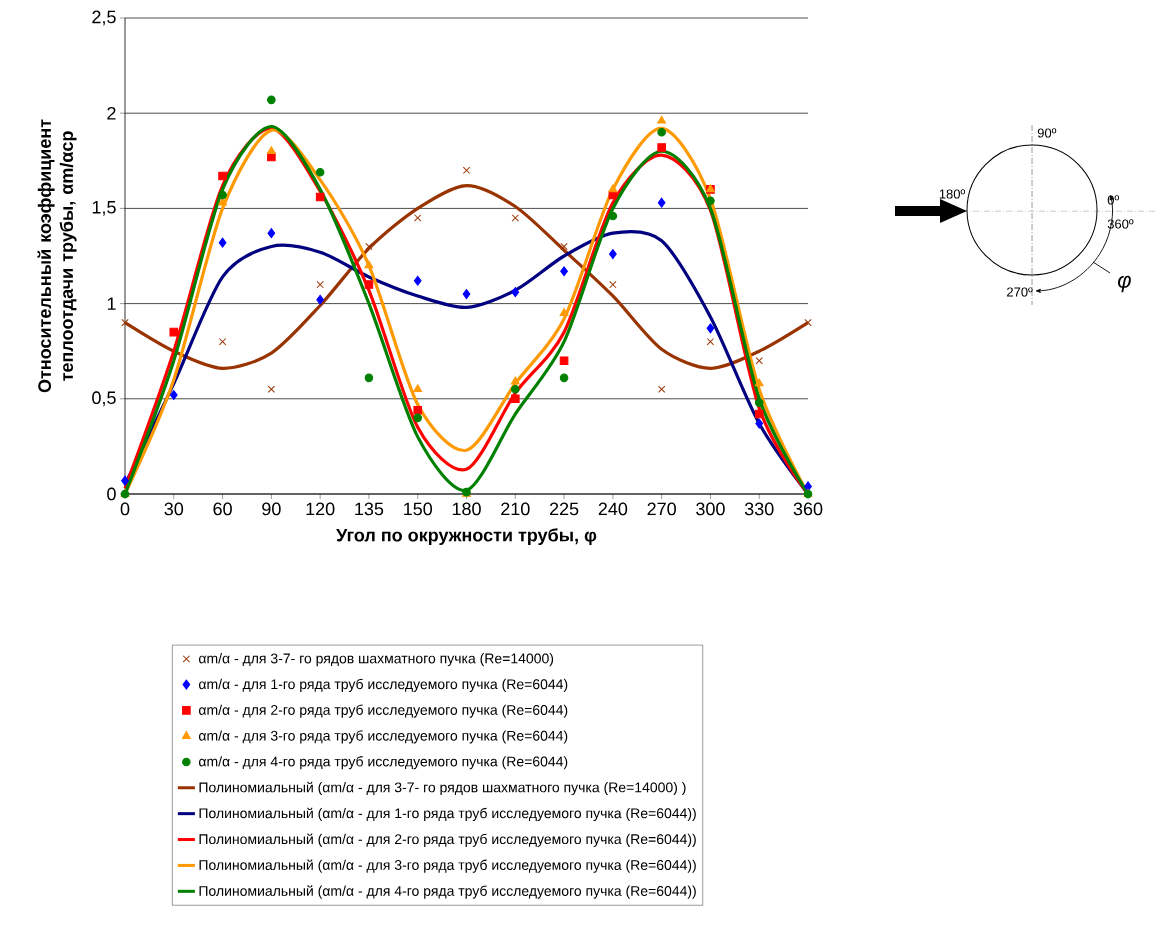 The height and width of the screenshot is (928, 1155). Describe the element at coordinates (952, 194) in the screenshot. I see `text: 180º` at that location.